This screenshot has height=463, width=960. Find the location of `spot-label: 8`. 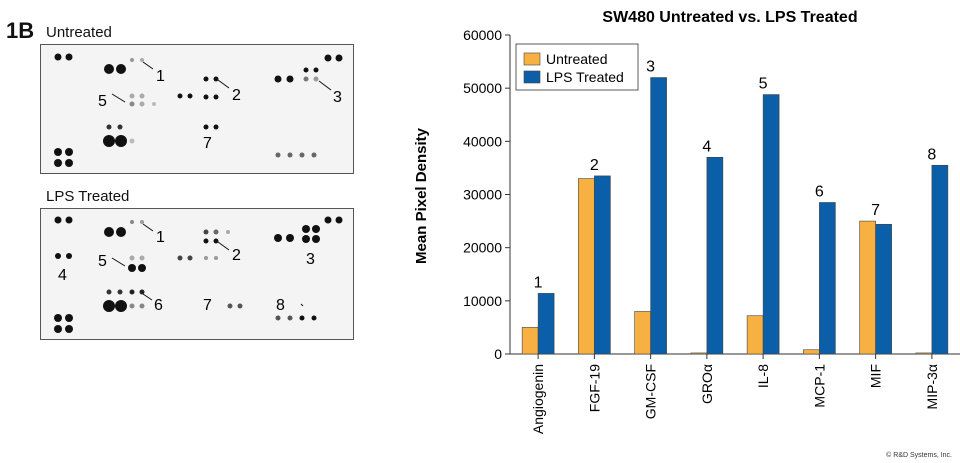

spot-label: 8 is located at coordinates (280, 305).